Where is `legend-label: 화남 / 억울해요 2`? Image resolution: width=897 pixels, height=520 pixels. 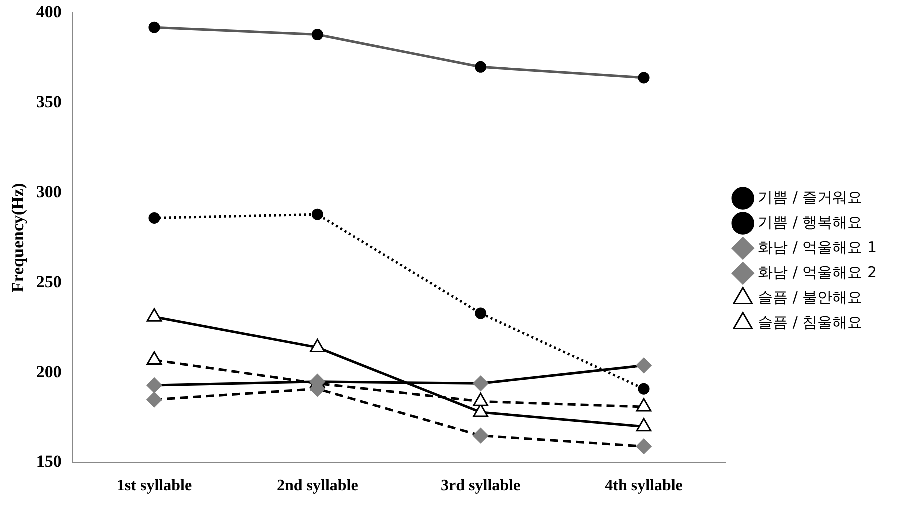
legend-label: 화남 / 억울해요 2 is located at coordinates (818, 272).